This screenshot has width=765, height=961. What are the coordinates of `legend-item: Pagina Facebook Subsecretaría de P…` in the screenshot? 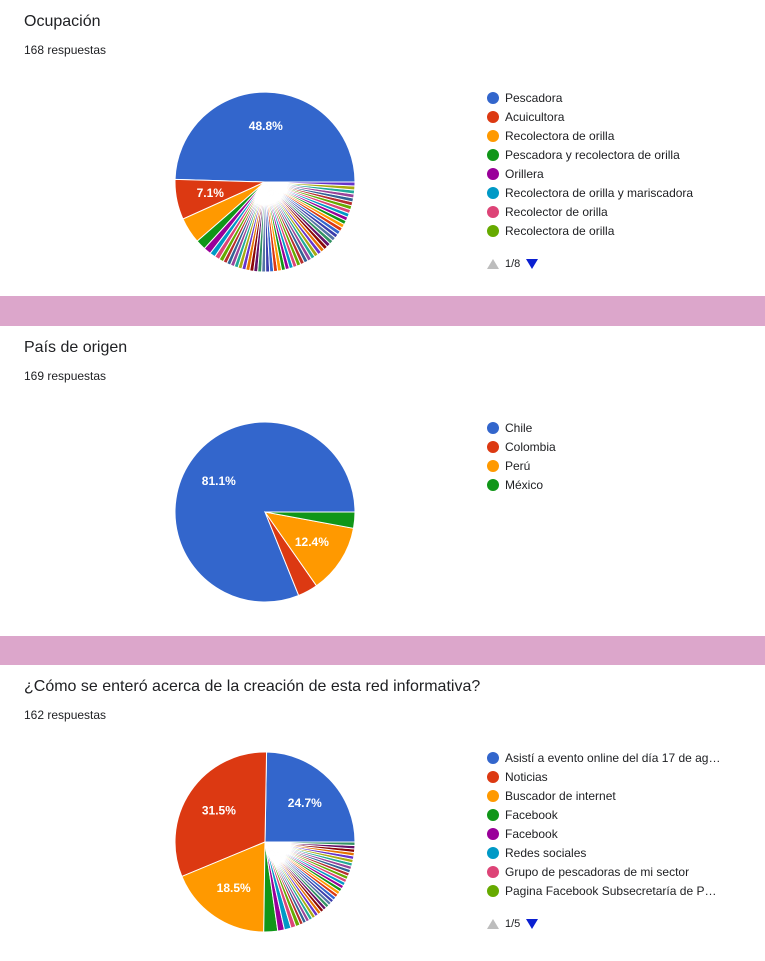 It's located at (603, 890).